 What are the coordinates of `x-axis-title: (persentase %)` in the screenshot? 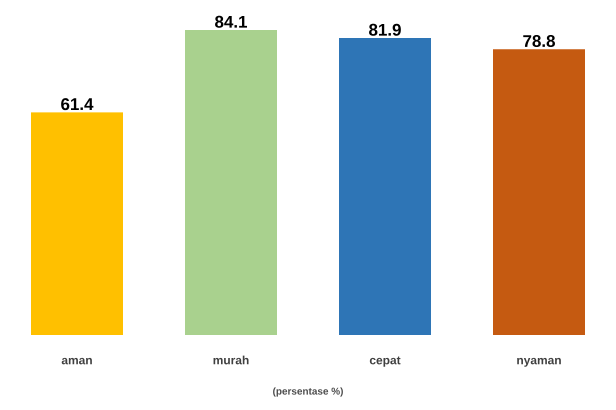 It's located at (308, 392).